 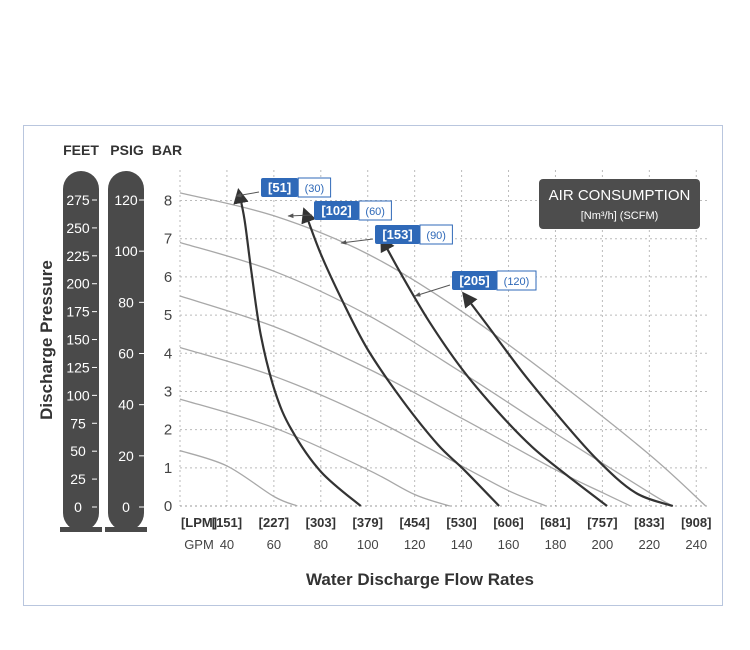 I want to click on x-tick-label-lpm: [908], so click(x=696, y=522).